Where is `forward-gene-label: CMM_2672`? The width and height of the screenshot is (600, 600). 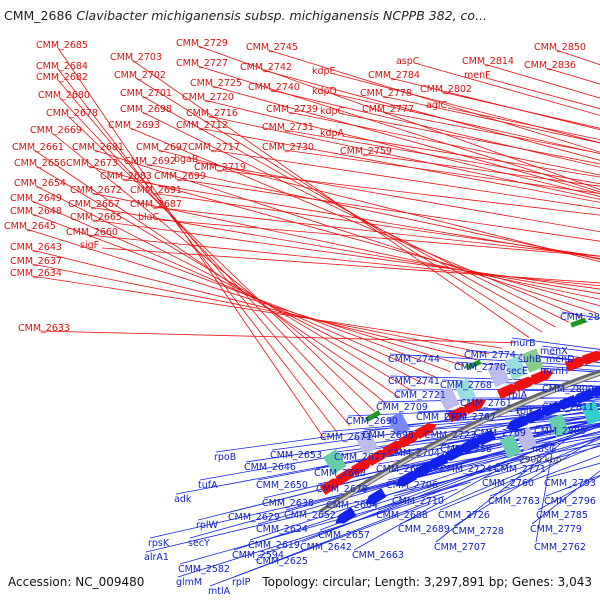 forward-gene-label: CMM_2672 is located at coordinates (96, 190).